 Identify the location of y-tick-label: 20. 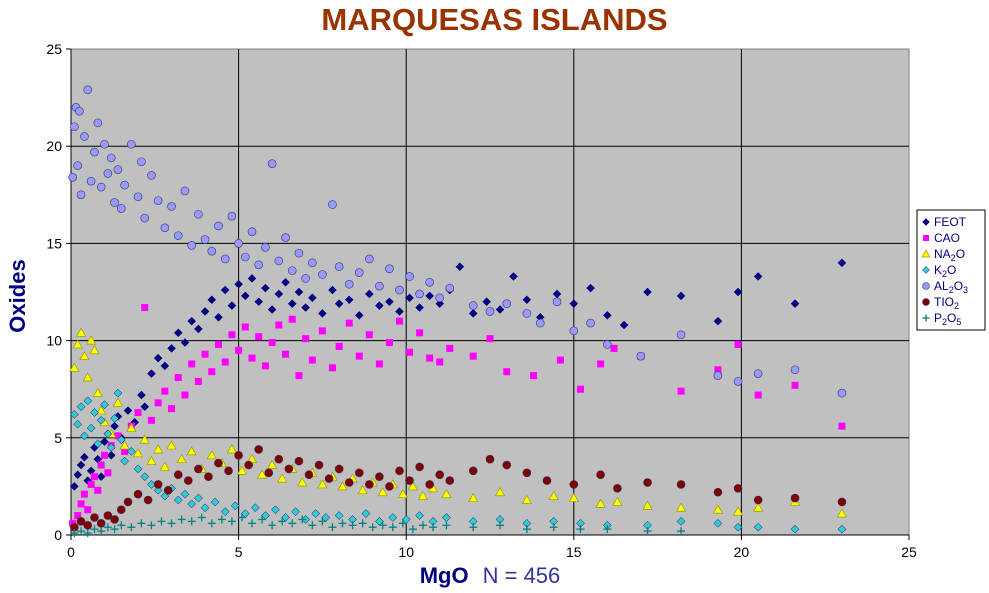
(54, 146).